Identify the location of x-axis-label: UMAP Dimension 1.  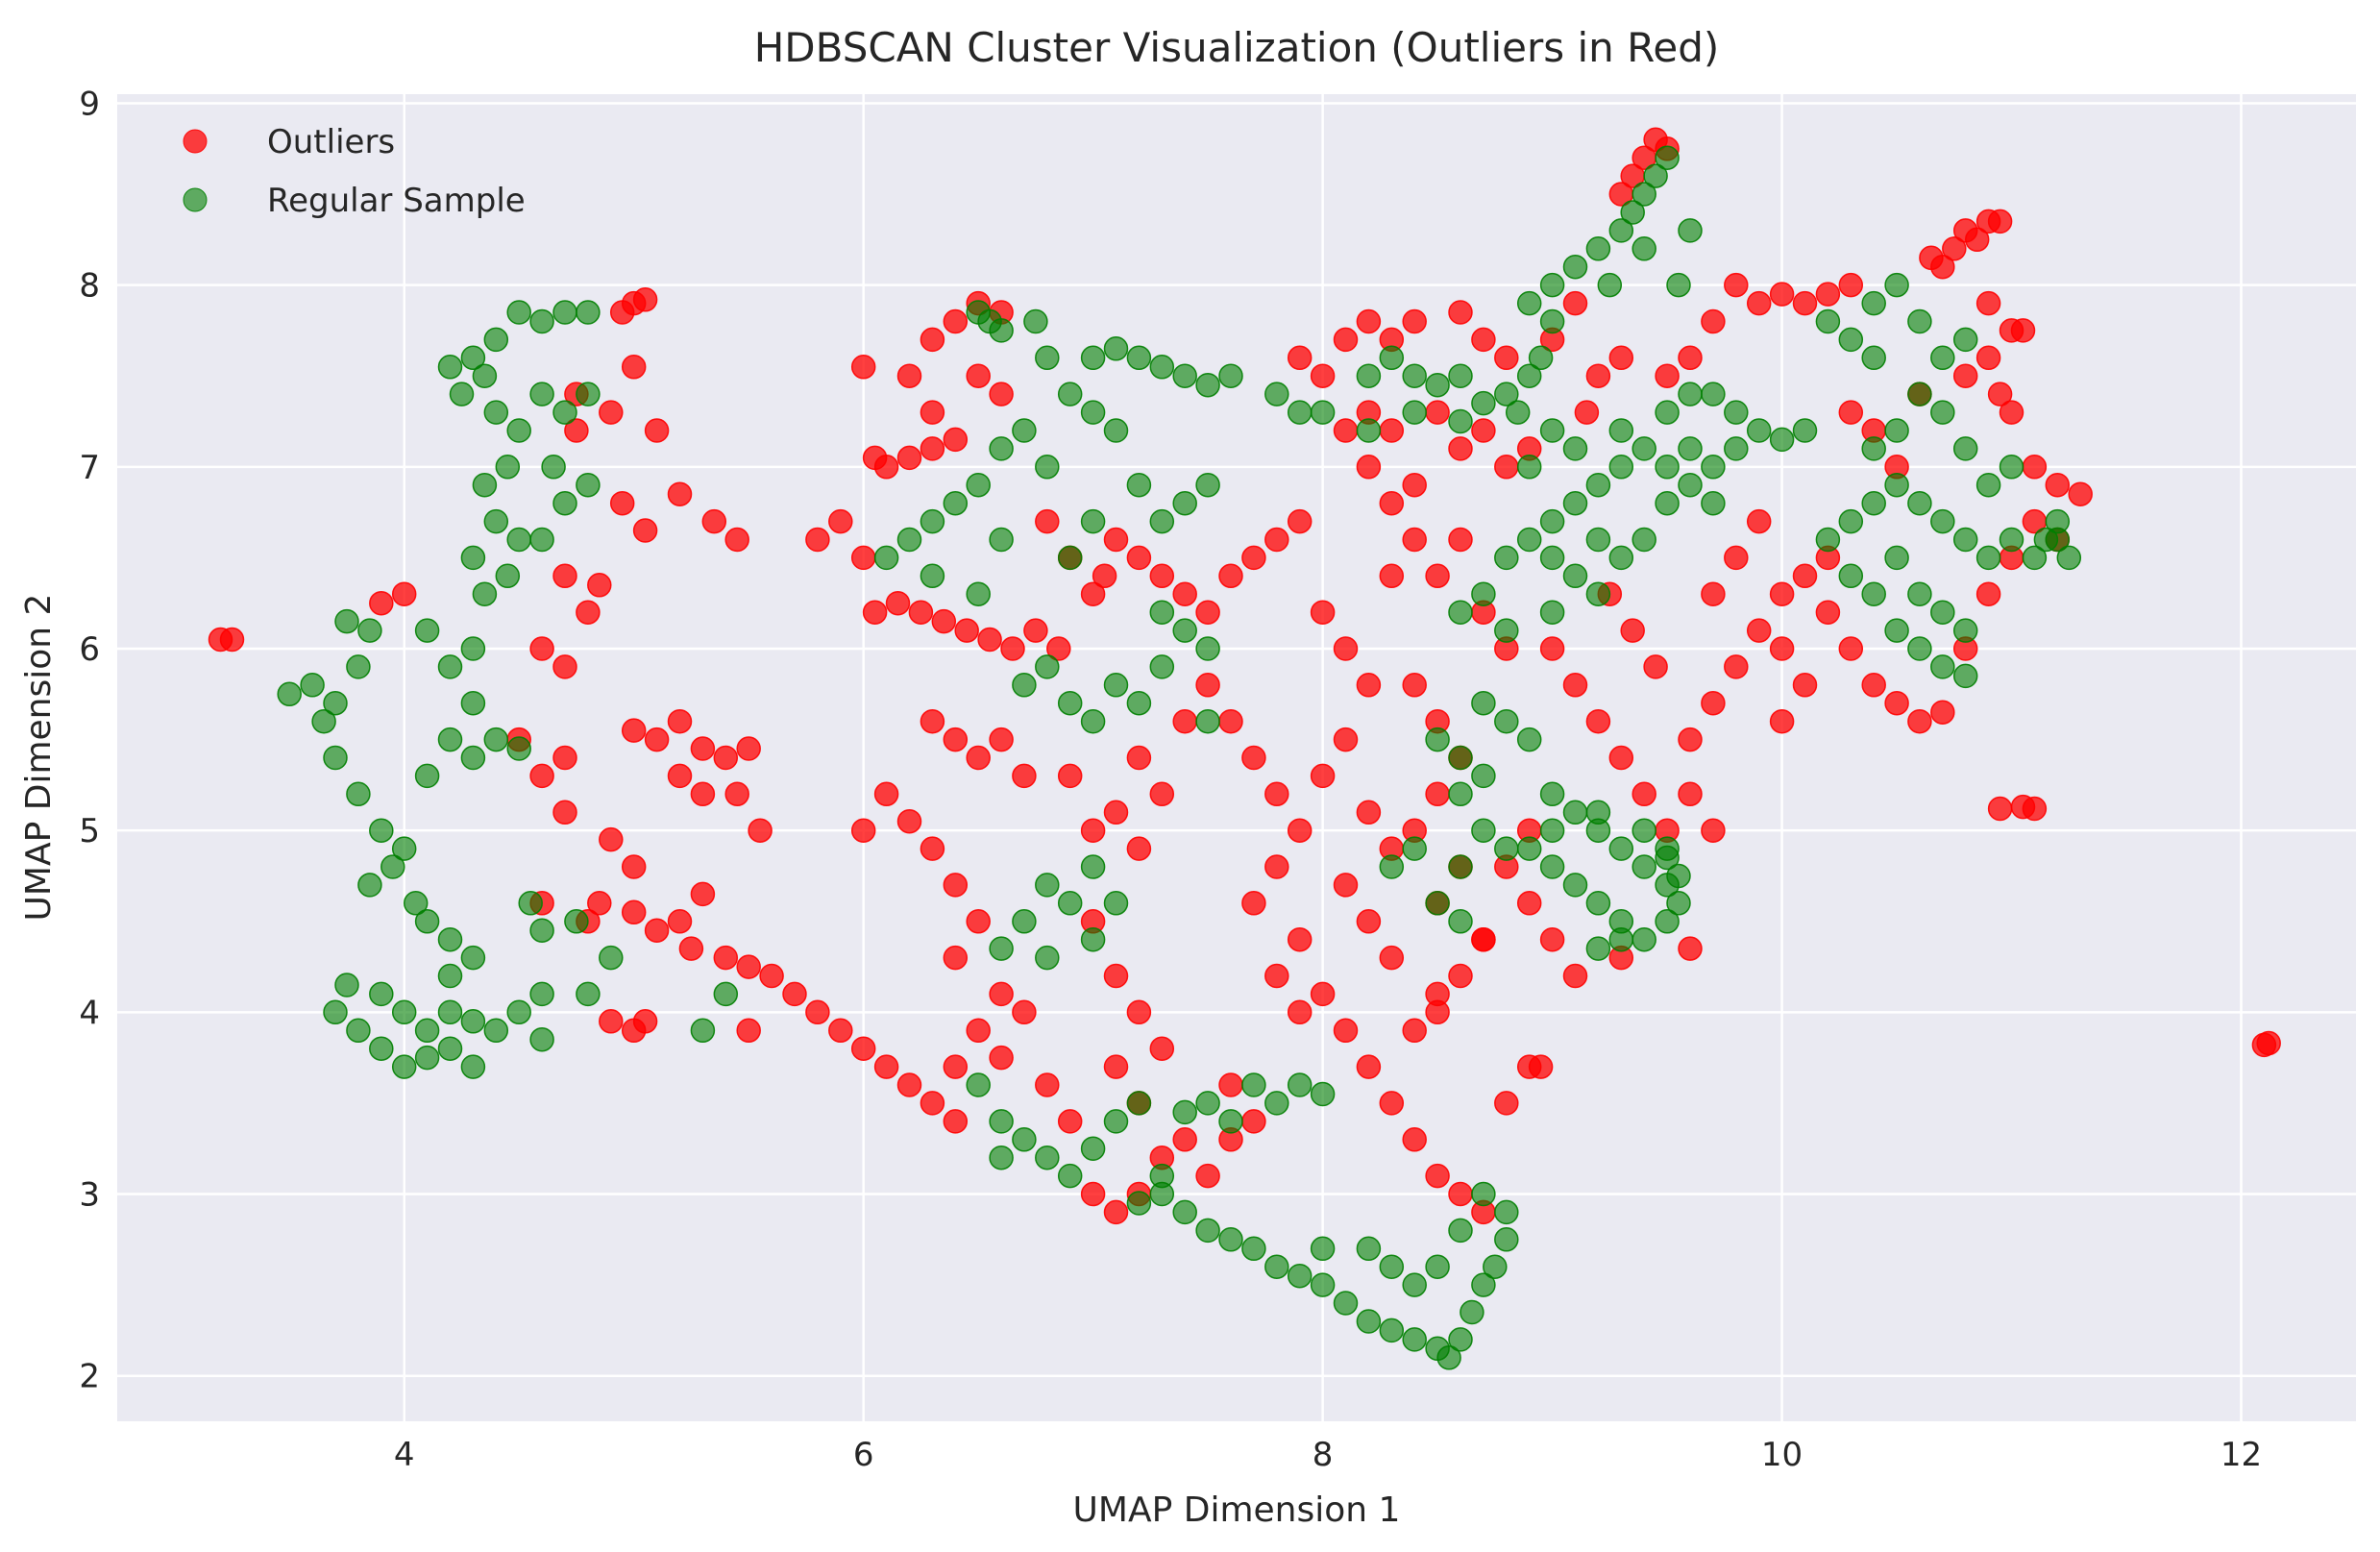
(1237, 1510).